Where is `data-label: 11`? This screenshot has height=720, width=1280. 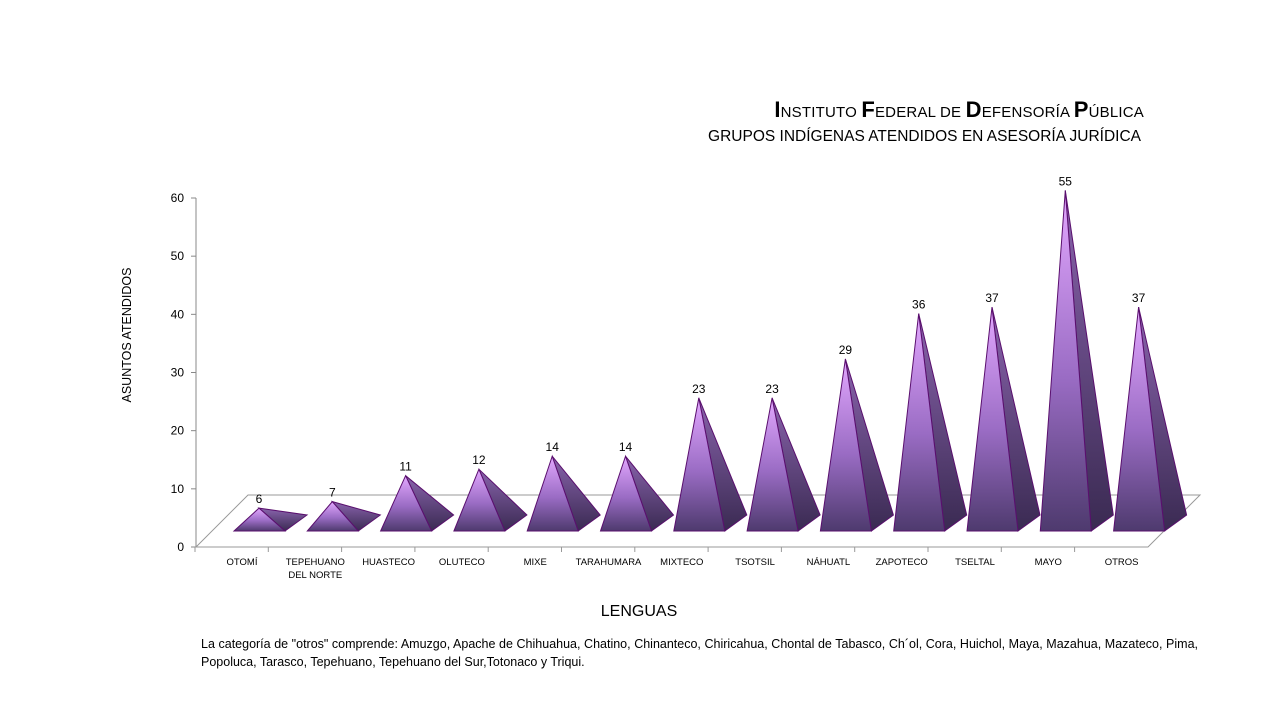 data-label: 11 is located at coordinates (405, 467).